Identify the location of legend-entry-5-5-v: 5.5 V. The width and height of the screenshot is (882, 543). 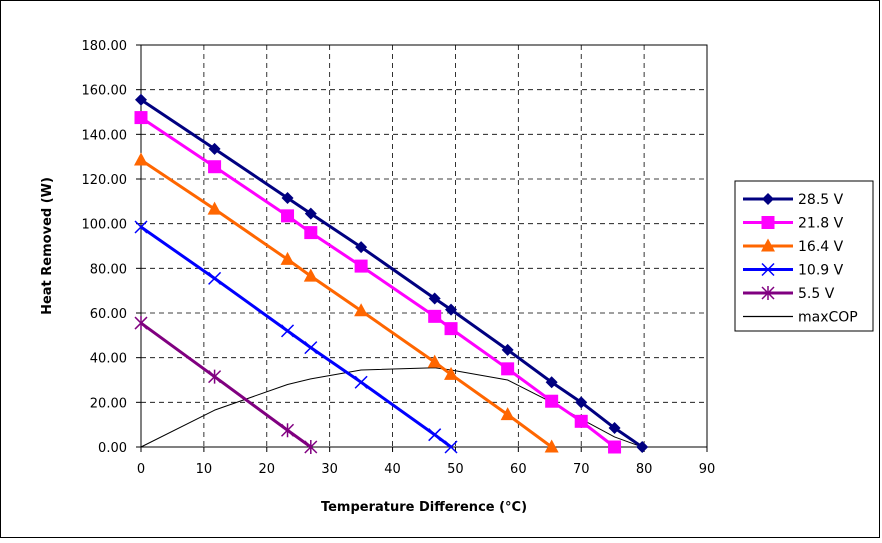
(789, 294).